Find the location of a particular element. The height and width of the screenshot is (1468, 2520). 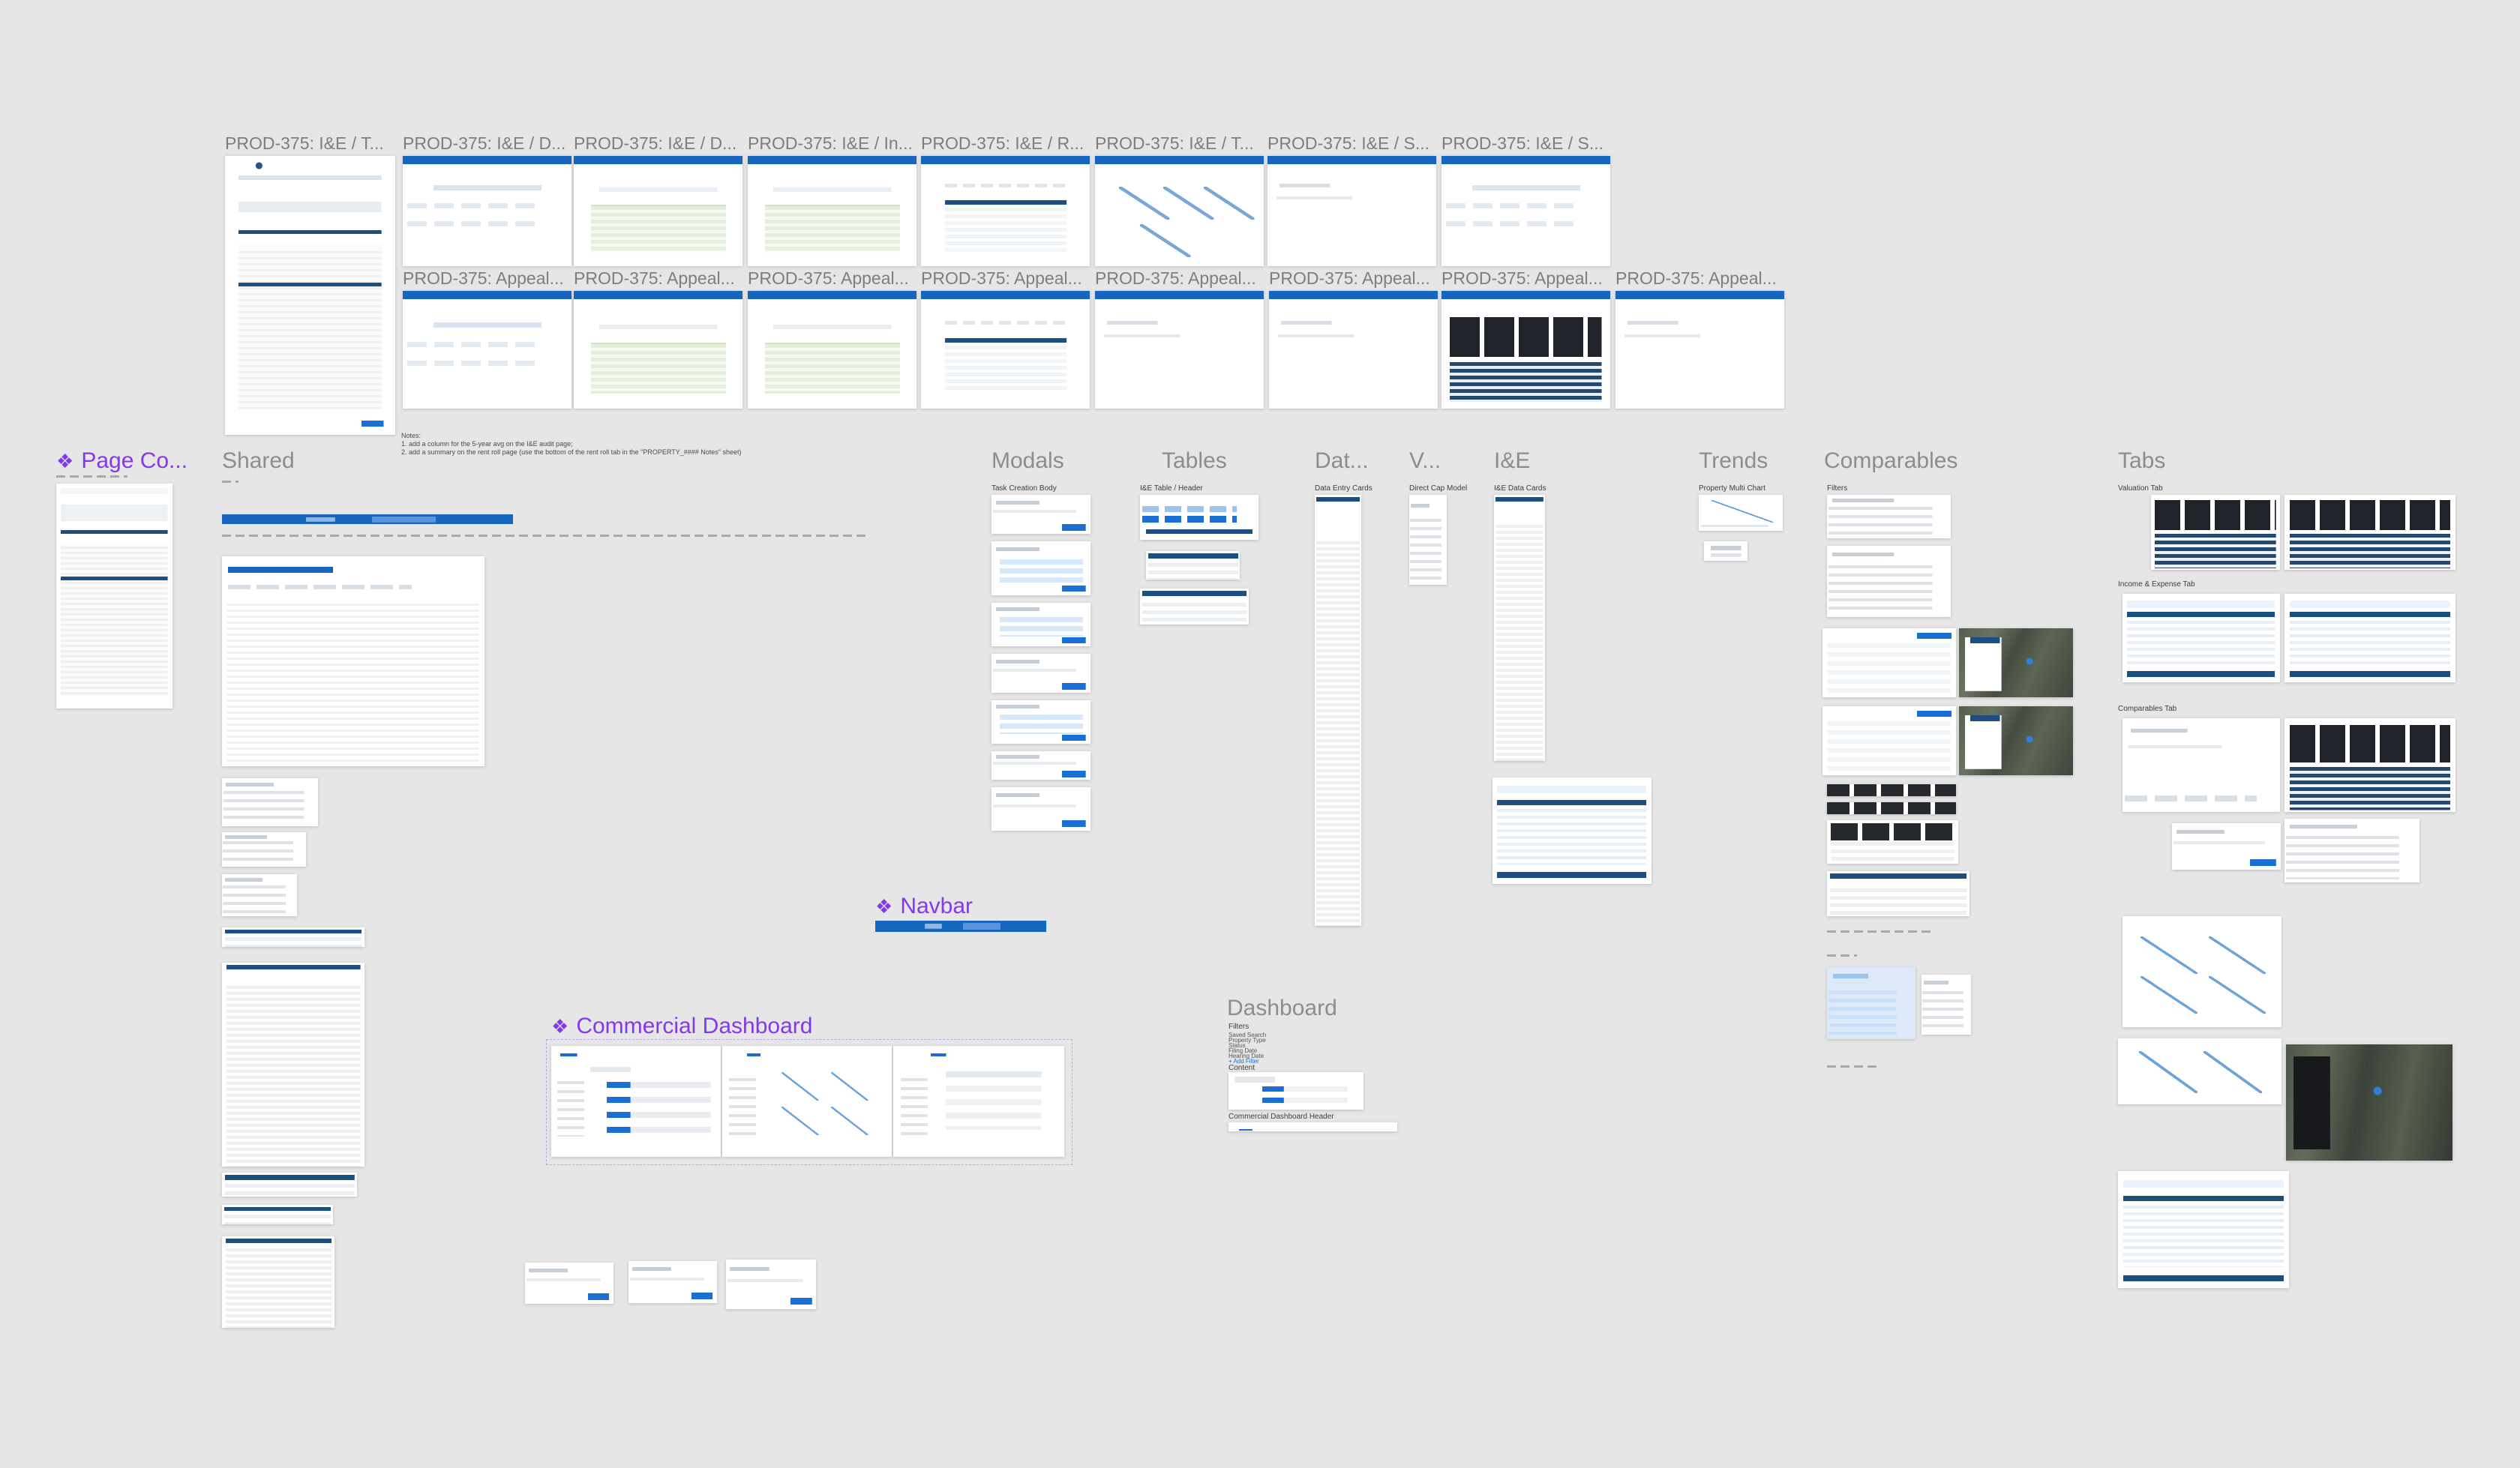

ie-summary-table is located at coordinates (1572, 830).